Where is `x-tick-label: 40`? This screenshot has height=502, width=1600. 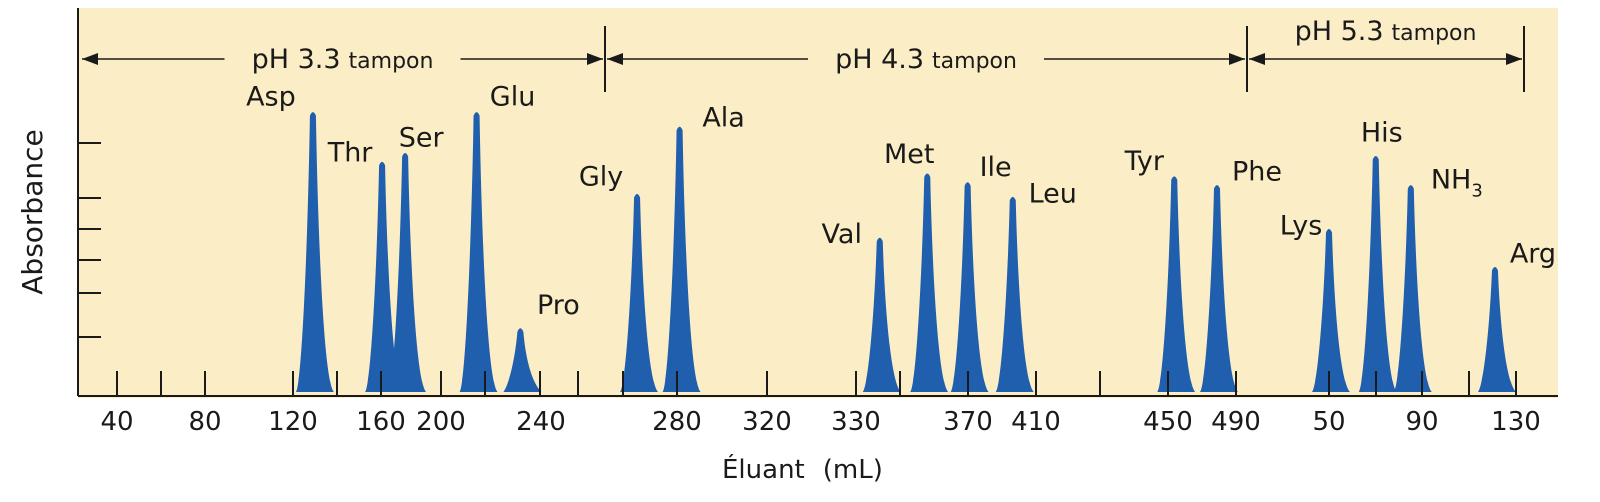 x-tick-label: 40 is located at coordinates (116, 422).